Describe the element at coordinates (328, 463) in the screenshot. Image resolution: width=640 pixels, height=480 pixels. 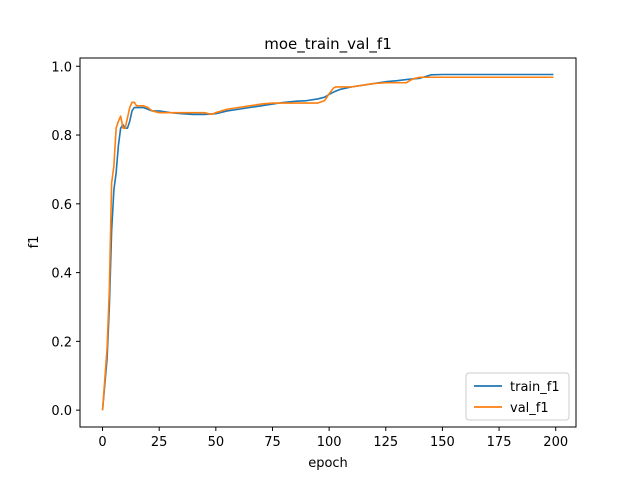
I see `x-axis-label: epoch` at that location.